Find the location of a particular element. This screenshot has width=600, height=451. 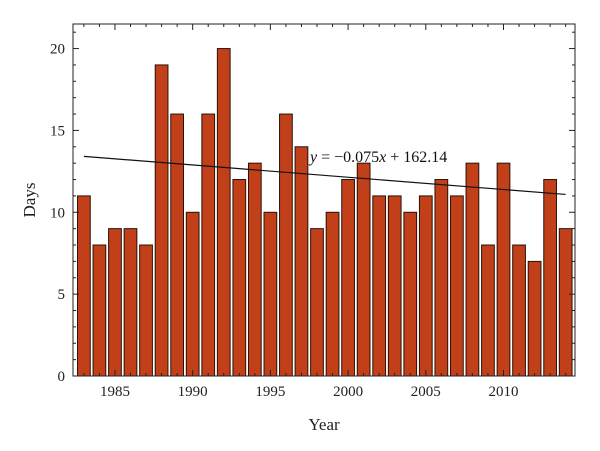

x-tick-label: 2005 is located at coordinates (426, 392).